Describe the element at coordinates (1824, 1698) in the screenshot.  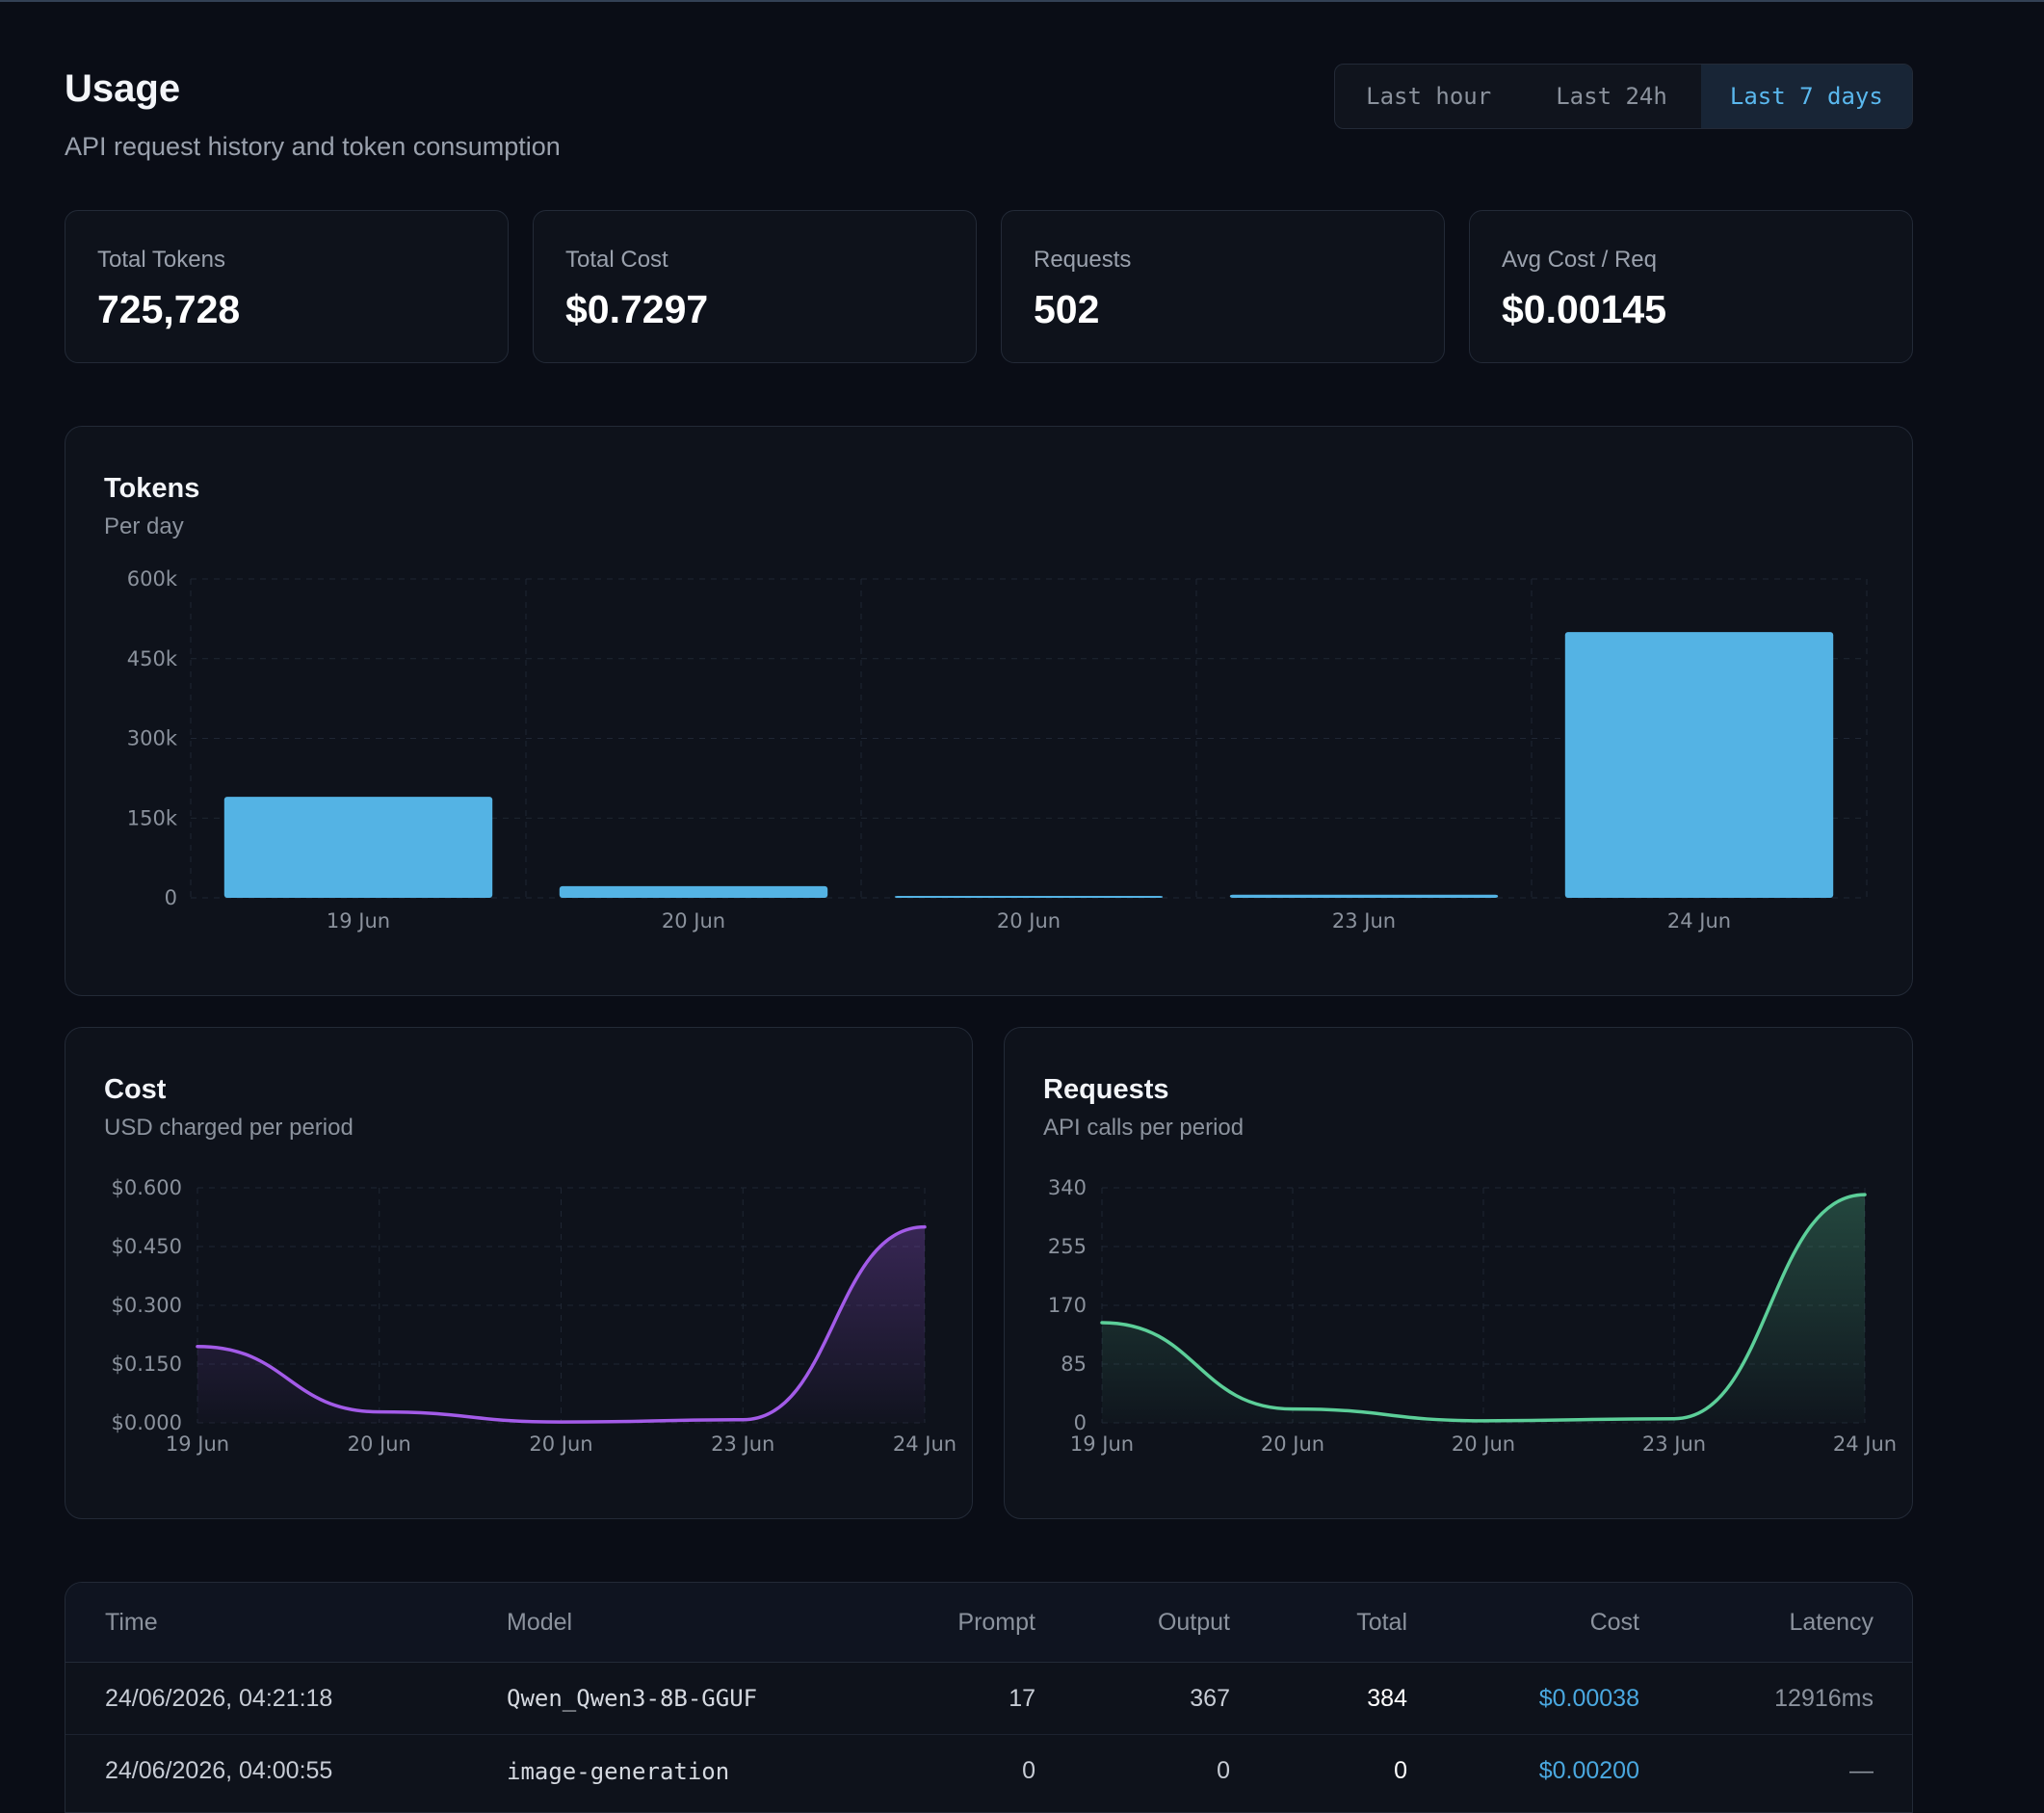
I see `cell-latency: 12916ms` at that location.